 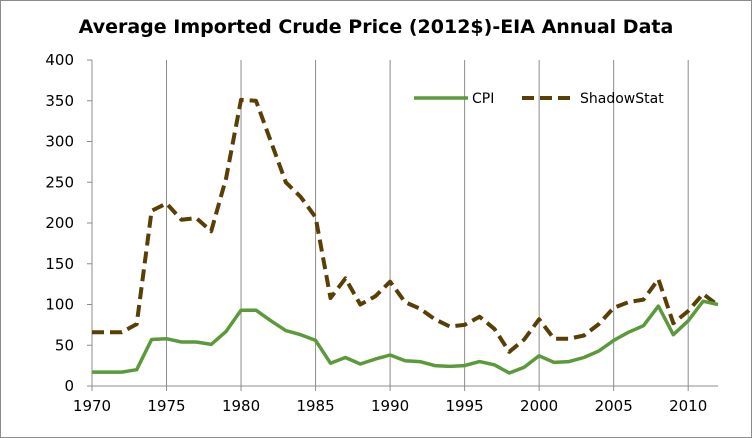 I want to click on x-tick-label-2005: 2005, so click(x=614, y=406).